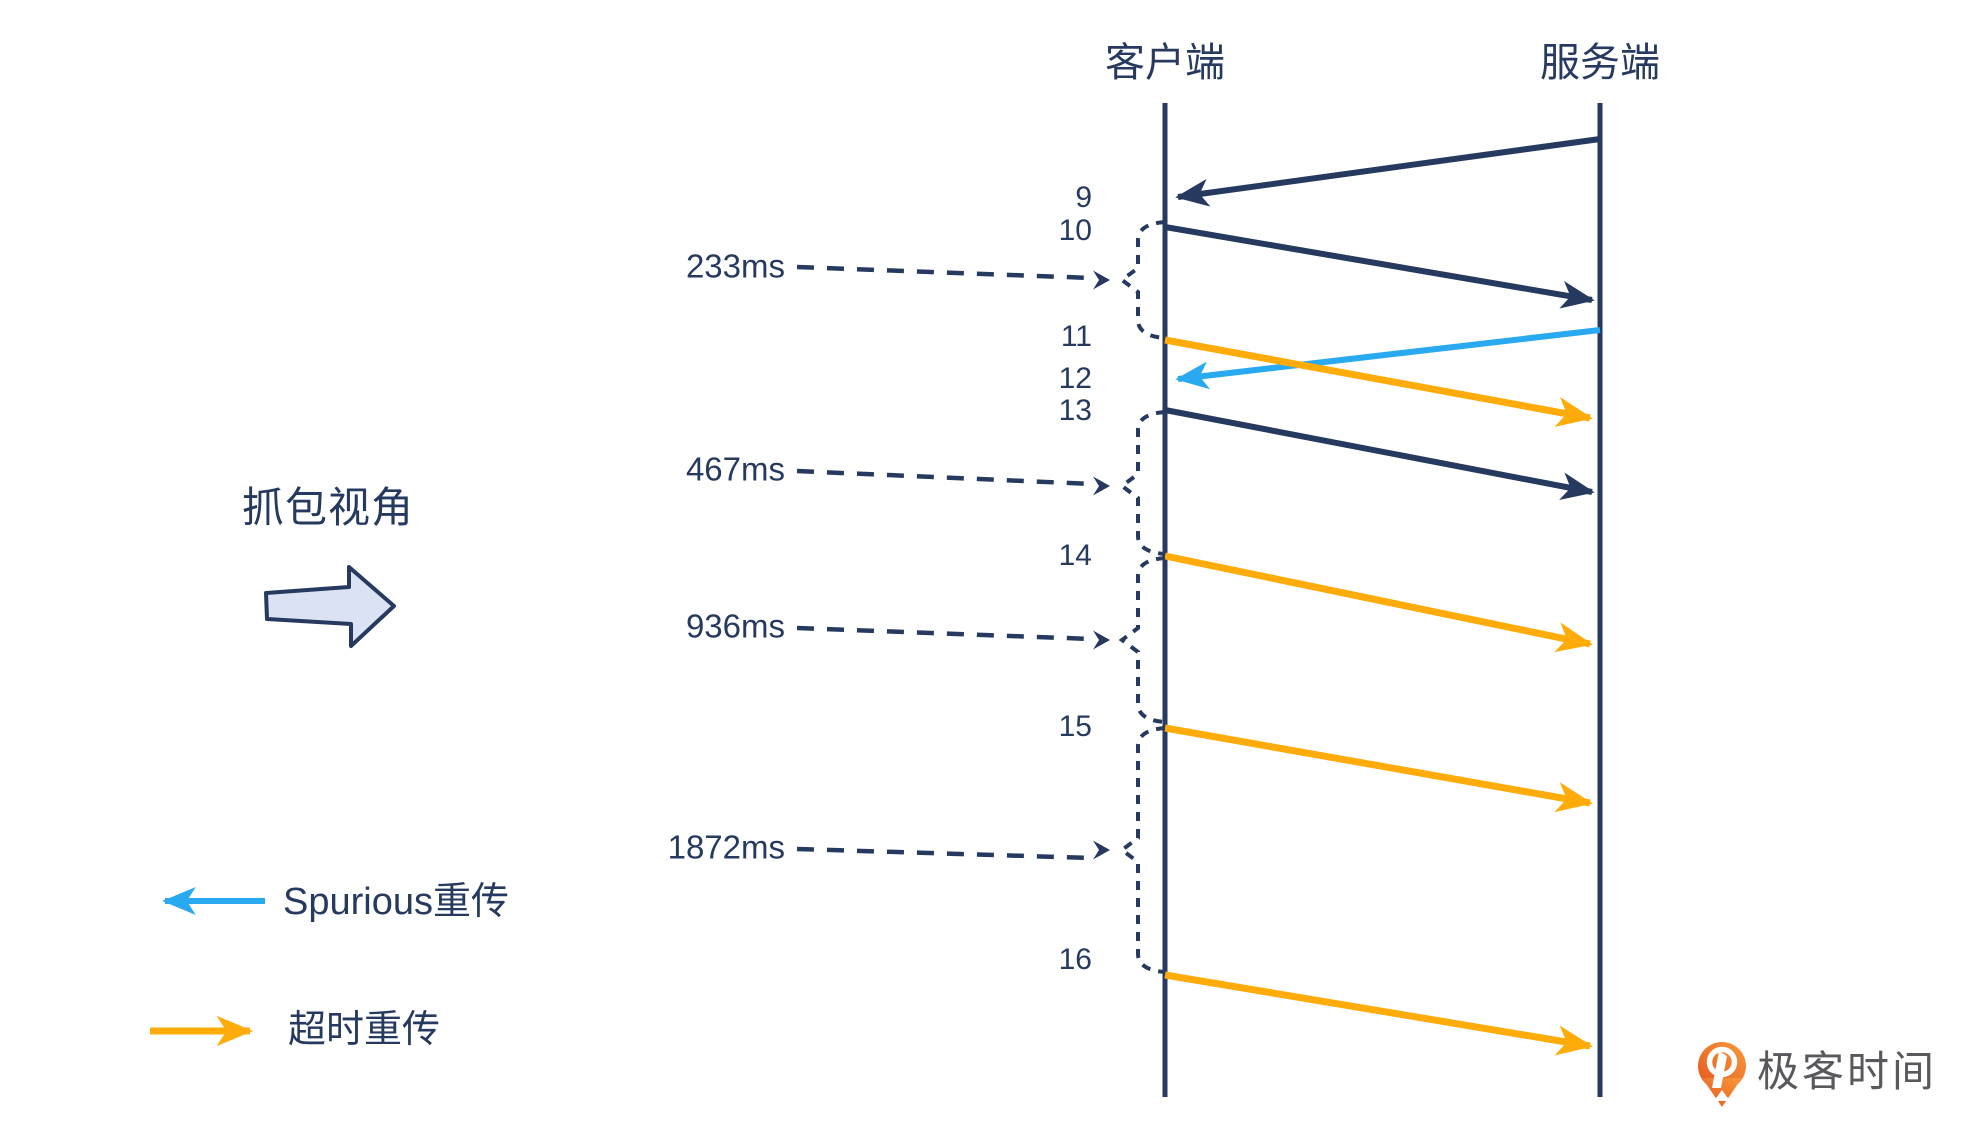 Image resolution: width=1971 pixels, height=1125 pixels. What do you see at coordinates (1075, 959) in the screenshot?
I see `seq-label-16: 16` at bounding box center [1075, 959].